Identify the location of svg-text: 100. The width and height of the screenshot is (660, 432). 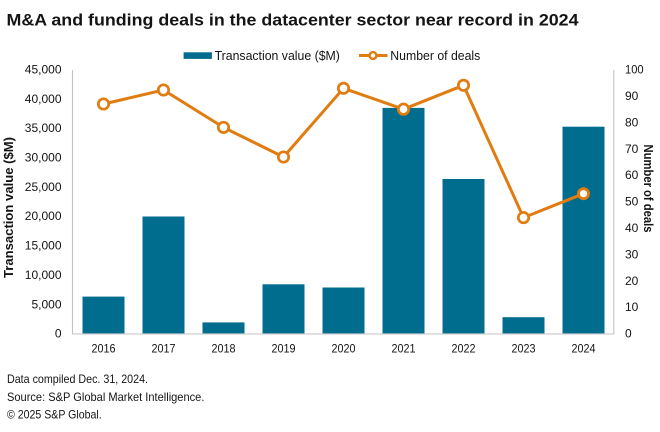
(634, 70).